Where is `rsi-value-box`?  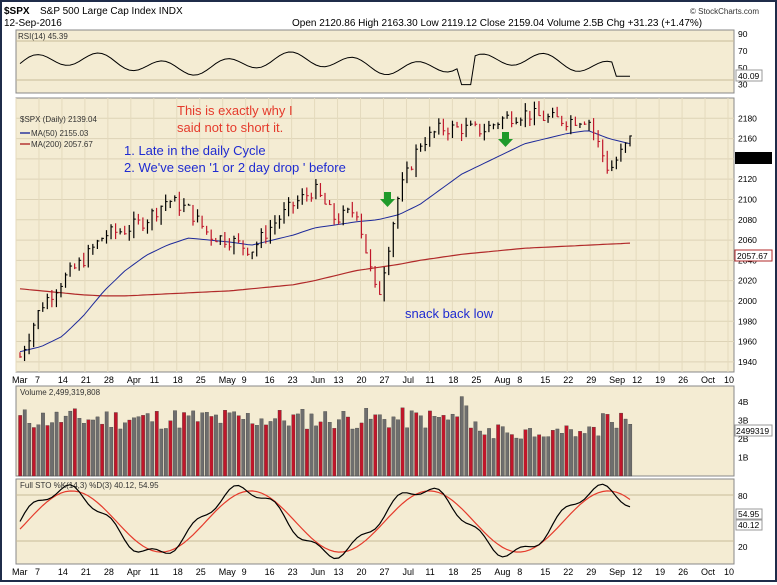 rsi-value-box is located at coordinates (749, 75).